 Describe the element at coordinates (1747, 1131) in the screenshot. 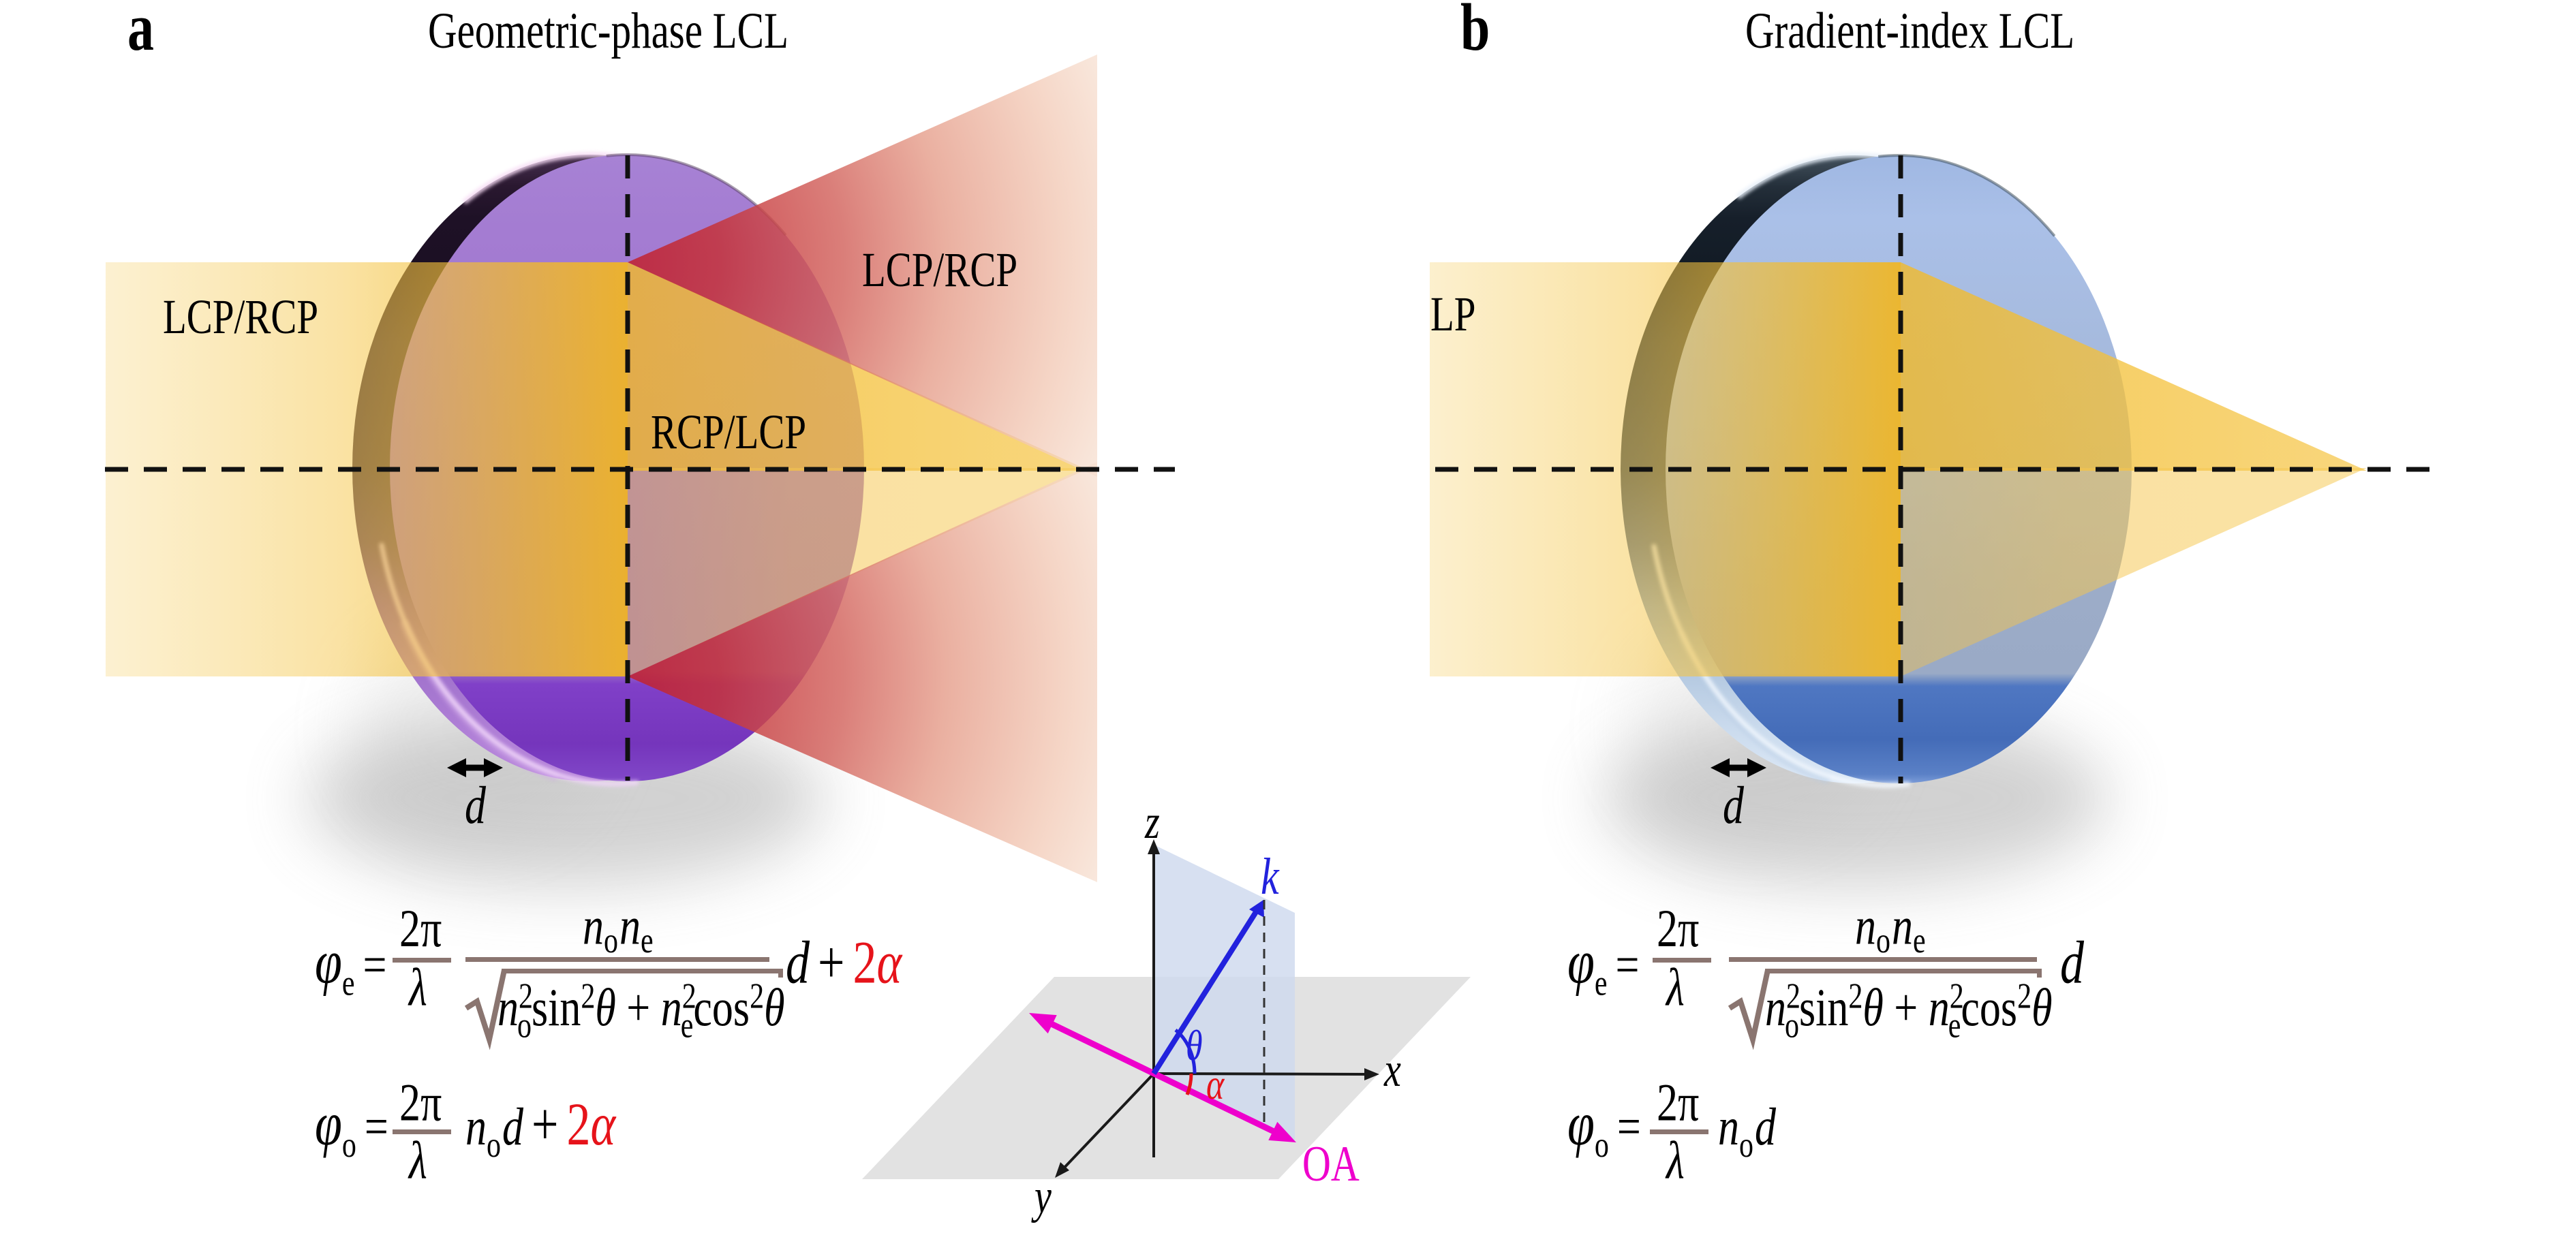

I see `svg-text: nod` at that location.